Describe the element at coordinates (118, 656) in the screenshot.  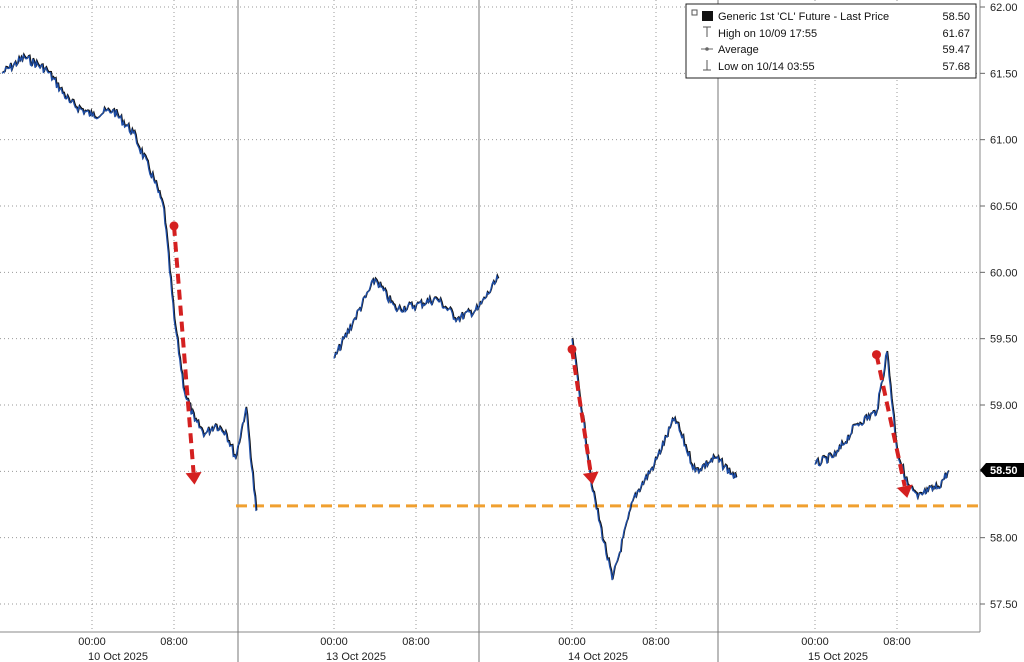
I see `x-day-label: 10 Oct 2025` at that location.